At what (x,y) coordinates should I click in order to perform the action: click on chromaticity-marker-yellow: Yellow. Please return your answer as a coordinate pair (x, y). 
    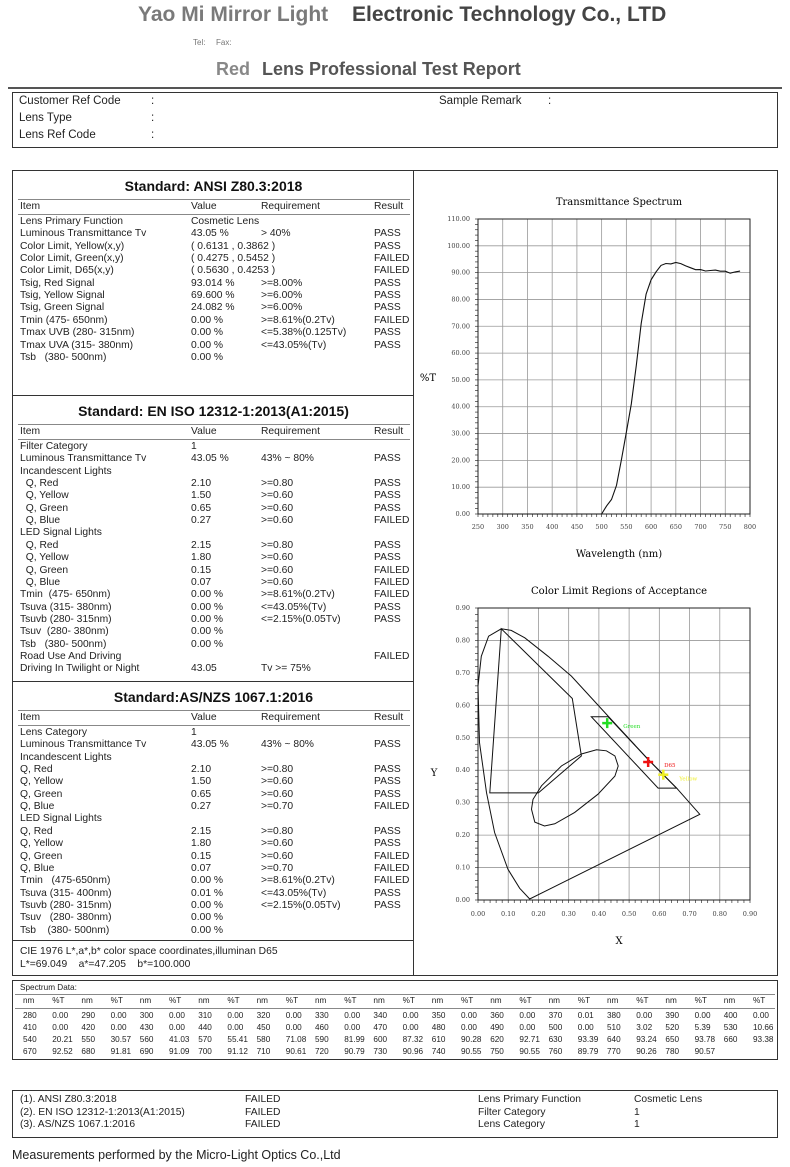
    Looking at the image, I should click on (678, 776).